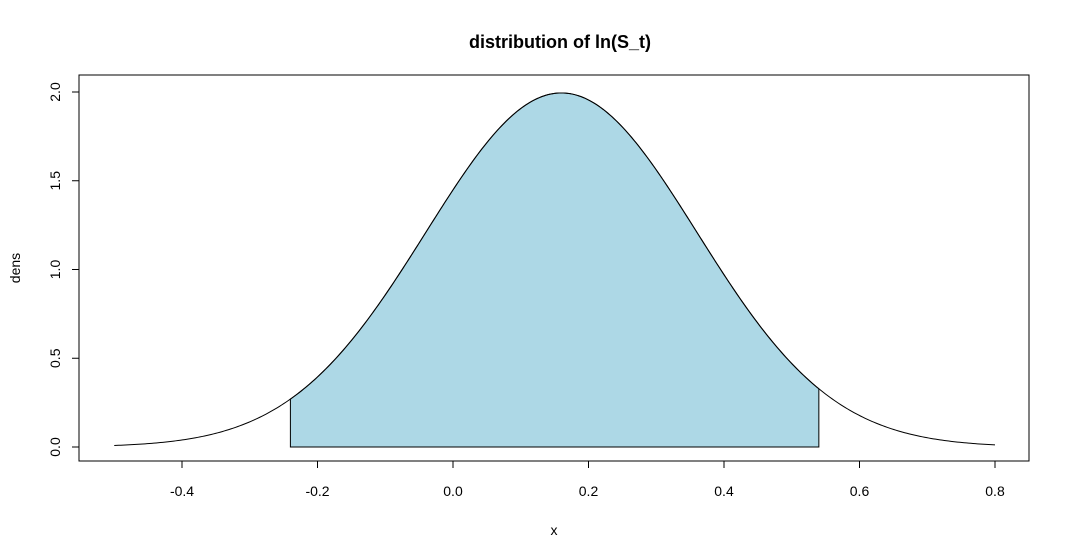 This screenshot has width=1071, height=558. What do you see at coordinates (55, 358) in the screenshot?
I see `y-tick-label: 0.5` at bounding box center [55, 358].